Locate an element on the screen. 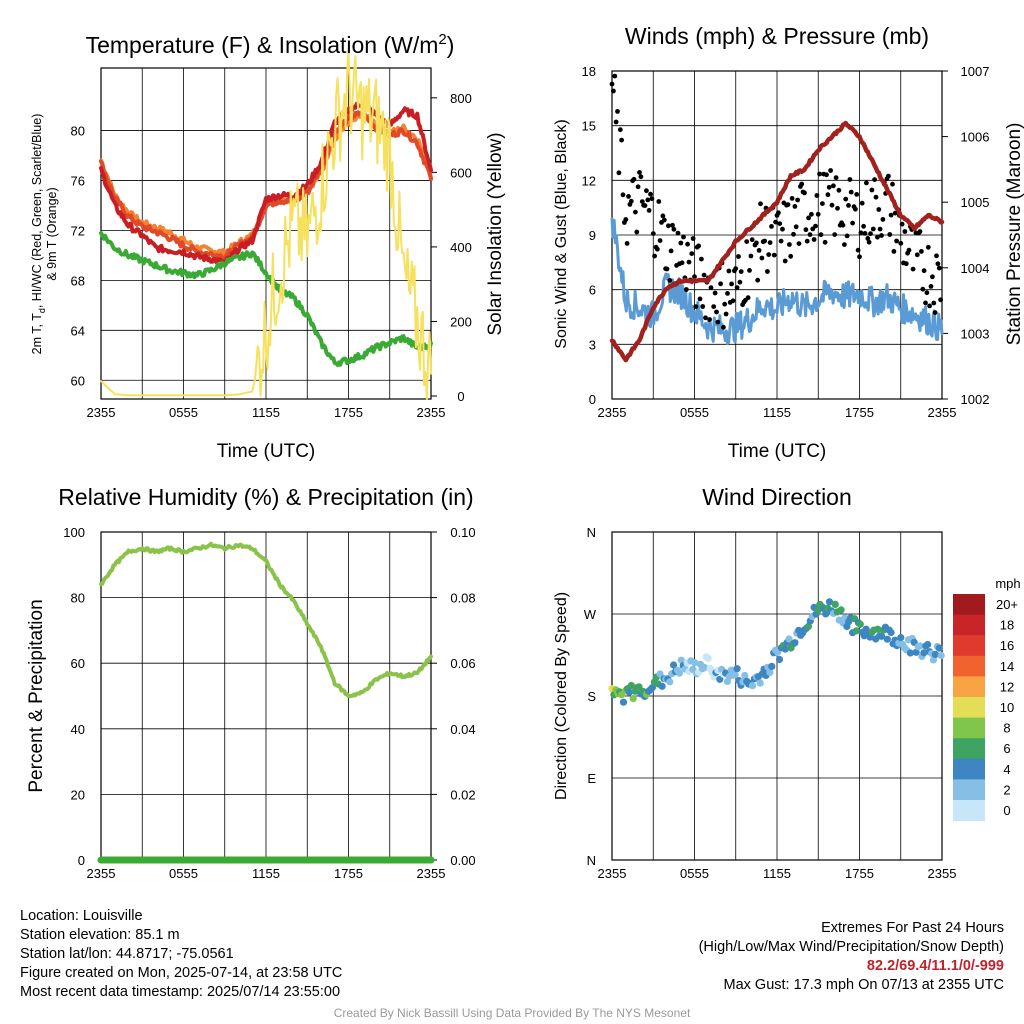  y2-tick-label: 400 is located at coordinates (461, 247).